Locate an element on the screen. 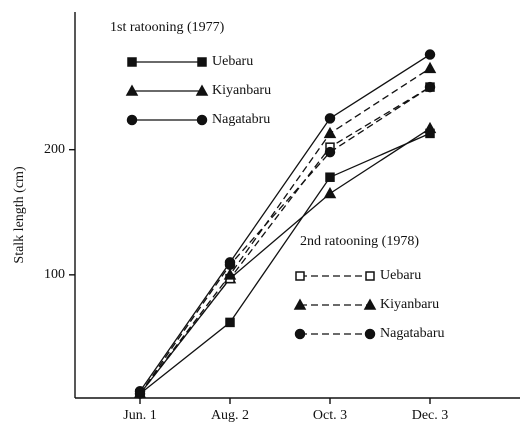 This screenshot has width=525, height=425. y-tick-label: 200 is located at coordinates (54, 149).